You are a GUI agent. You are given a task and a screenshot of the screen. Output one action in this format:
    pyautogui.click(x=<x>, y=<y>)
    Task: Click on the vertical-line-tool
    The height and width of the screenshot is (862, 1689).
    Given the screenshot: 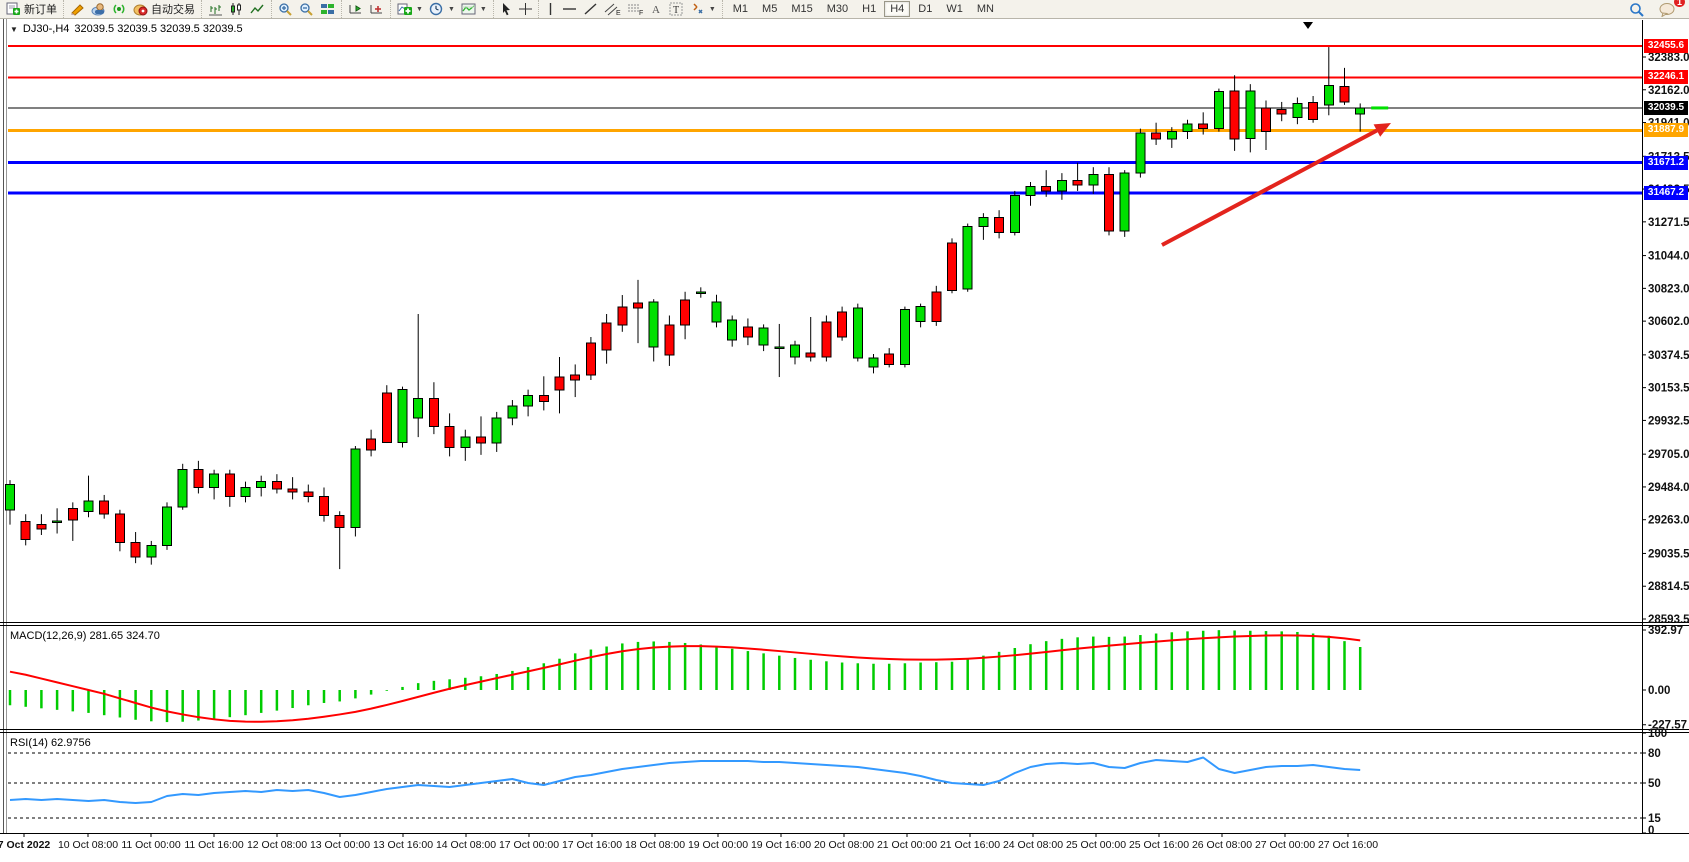 What is the action you would take?
    pyautogui.click(x=550, y=9)
    